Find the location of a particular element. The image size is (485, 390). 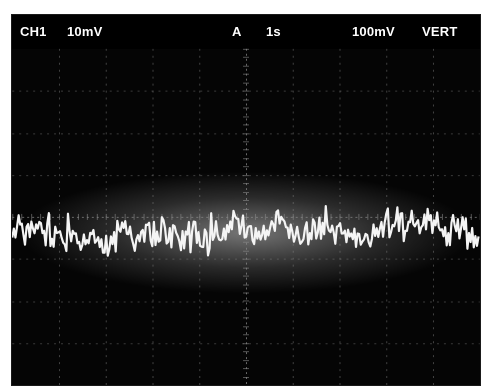

channel-label: CH1 is located at coordinates (33, 31).